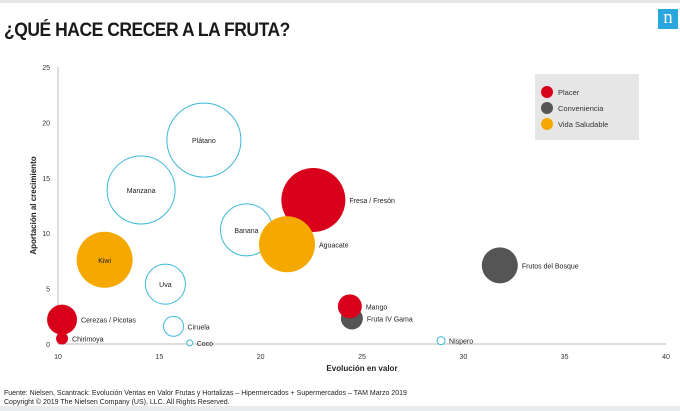 The height and width of the screenshot is (411, 680). What do you see at coordinates (463, 357) in the screenshot?
I see `x-tick-label: 30` at bounding box center [463, 357].